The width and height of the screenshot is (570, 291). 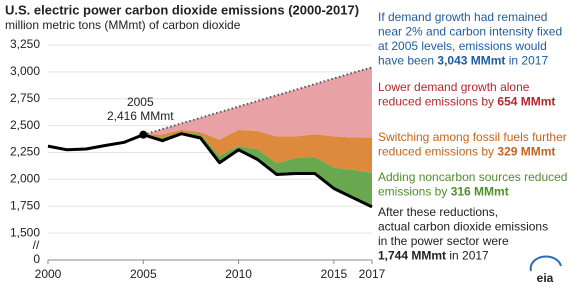 I want to click on annotation-text: 654 MMmt, so click(x=526, y=102).